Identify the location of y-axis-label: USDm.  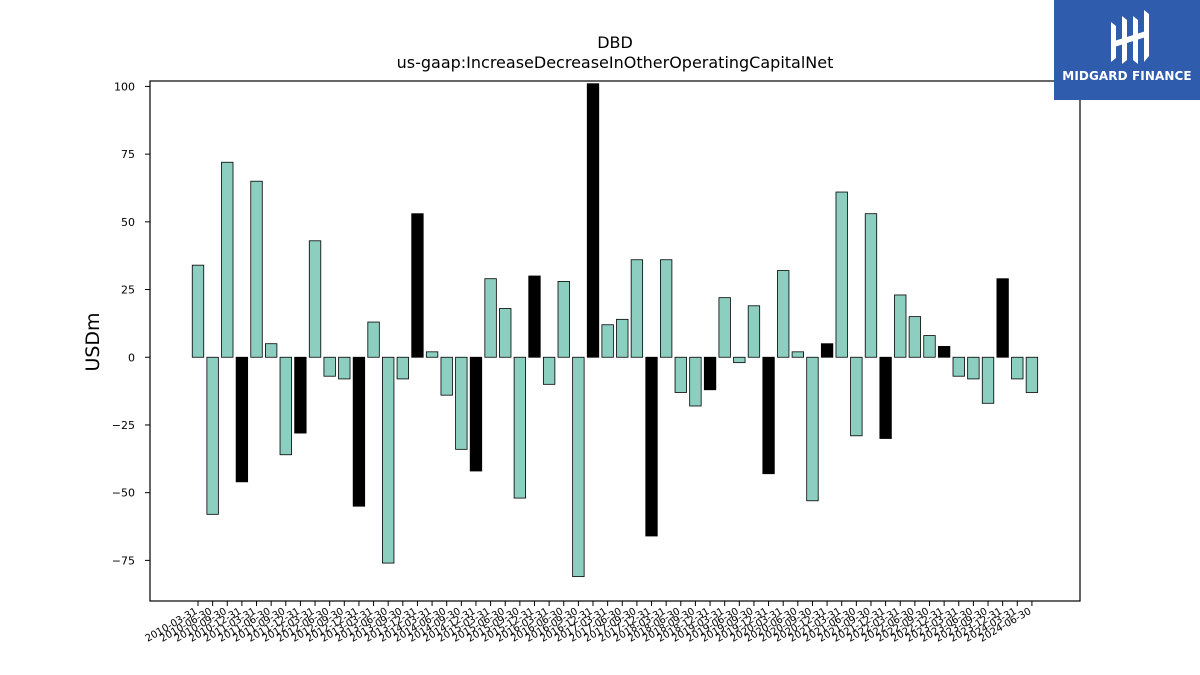
(93, 341).